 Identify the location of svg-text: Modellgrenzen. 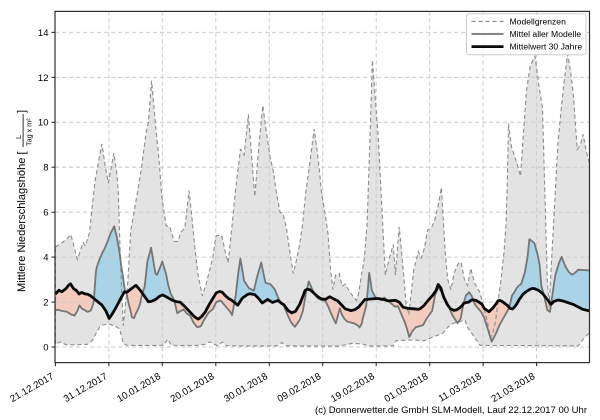
(538, 22).